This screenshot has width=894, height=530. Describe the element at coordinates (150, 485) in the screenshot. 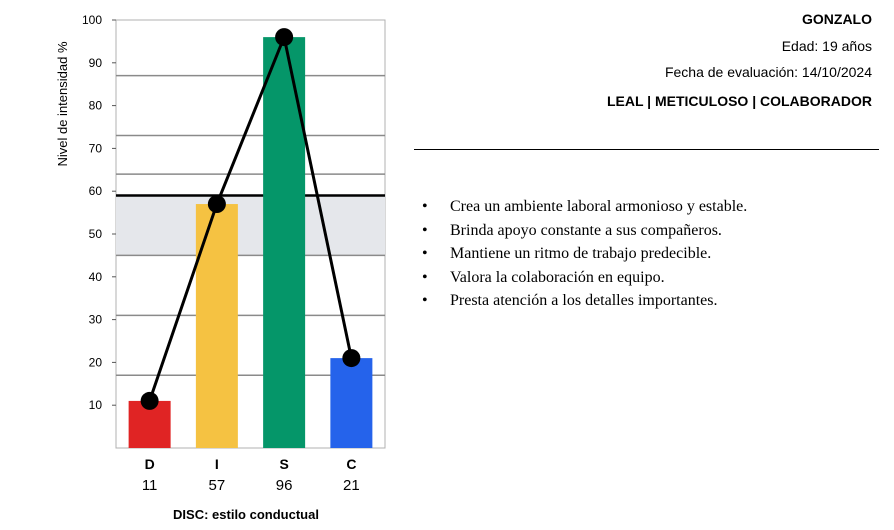

I see `x-value-label: 11` at that location.